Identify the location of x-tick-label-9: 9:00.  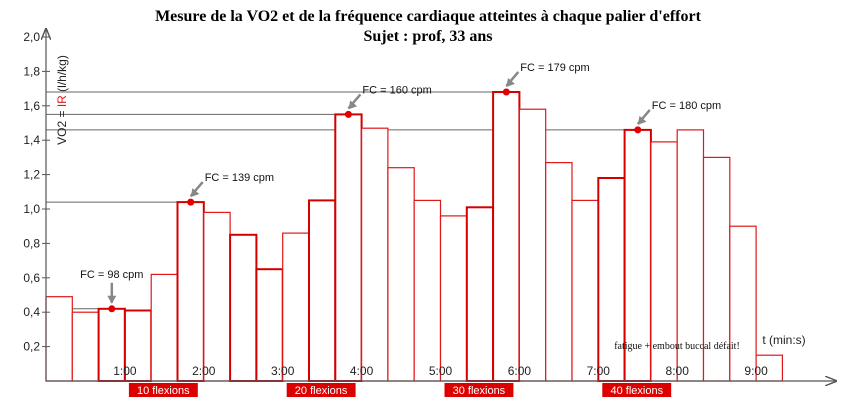
(756, 371).